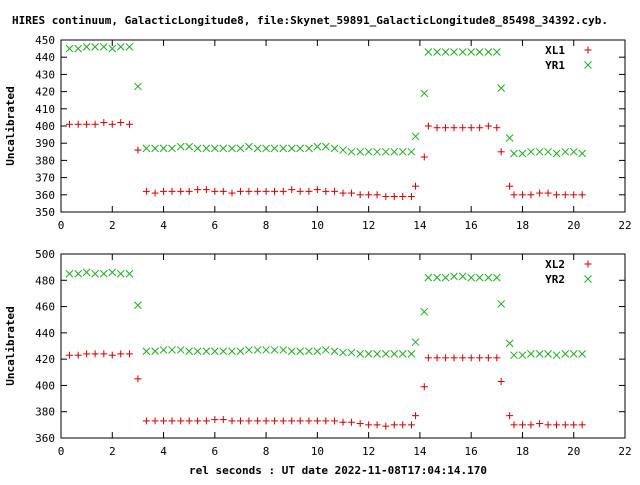 The width and height of the screenshot is (640, 485). Describe the element at coordinates (317, 225) in the screenshot. I see `x-tick-label: 10` at that location.